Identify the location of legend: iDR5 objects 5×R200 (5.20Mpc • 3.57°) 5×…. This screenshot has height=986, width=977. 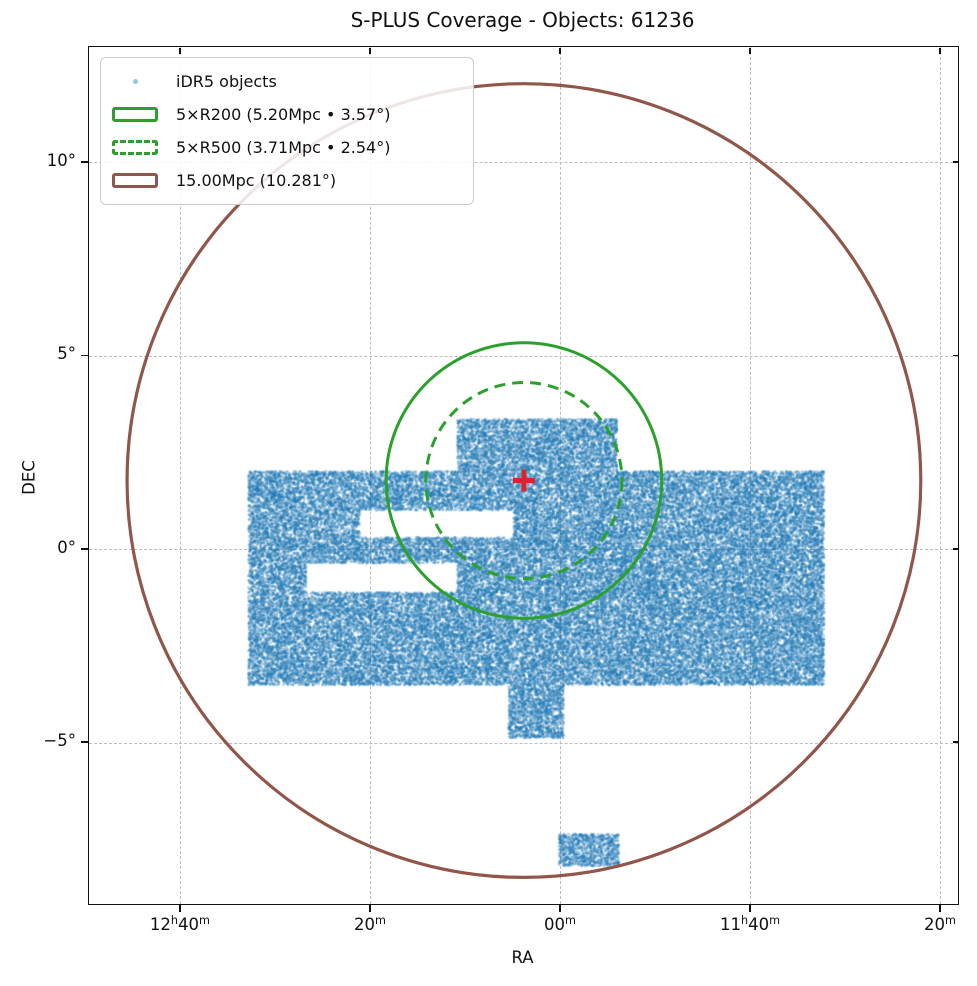
(287, 131).